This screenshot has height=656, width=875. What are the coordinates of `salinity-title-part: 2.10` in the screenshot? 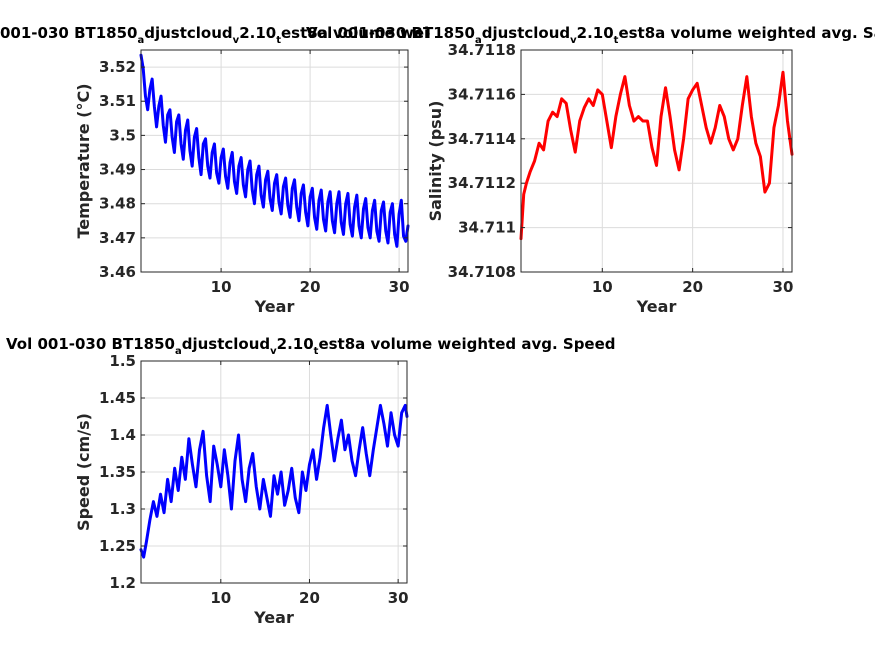 It's located at (595, 33).